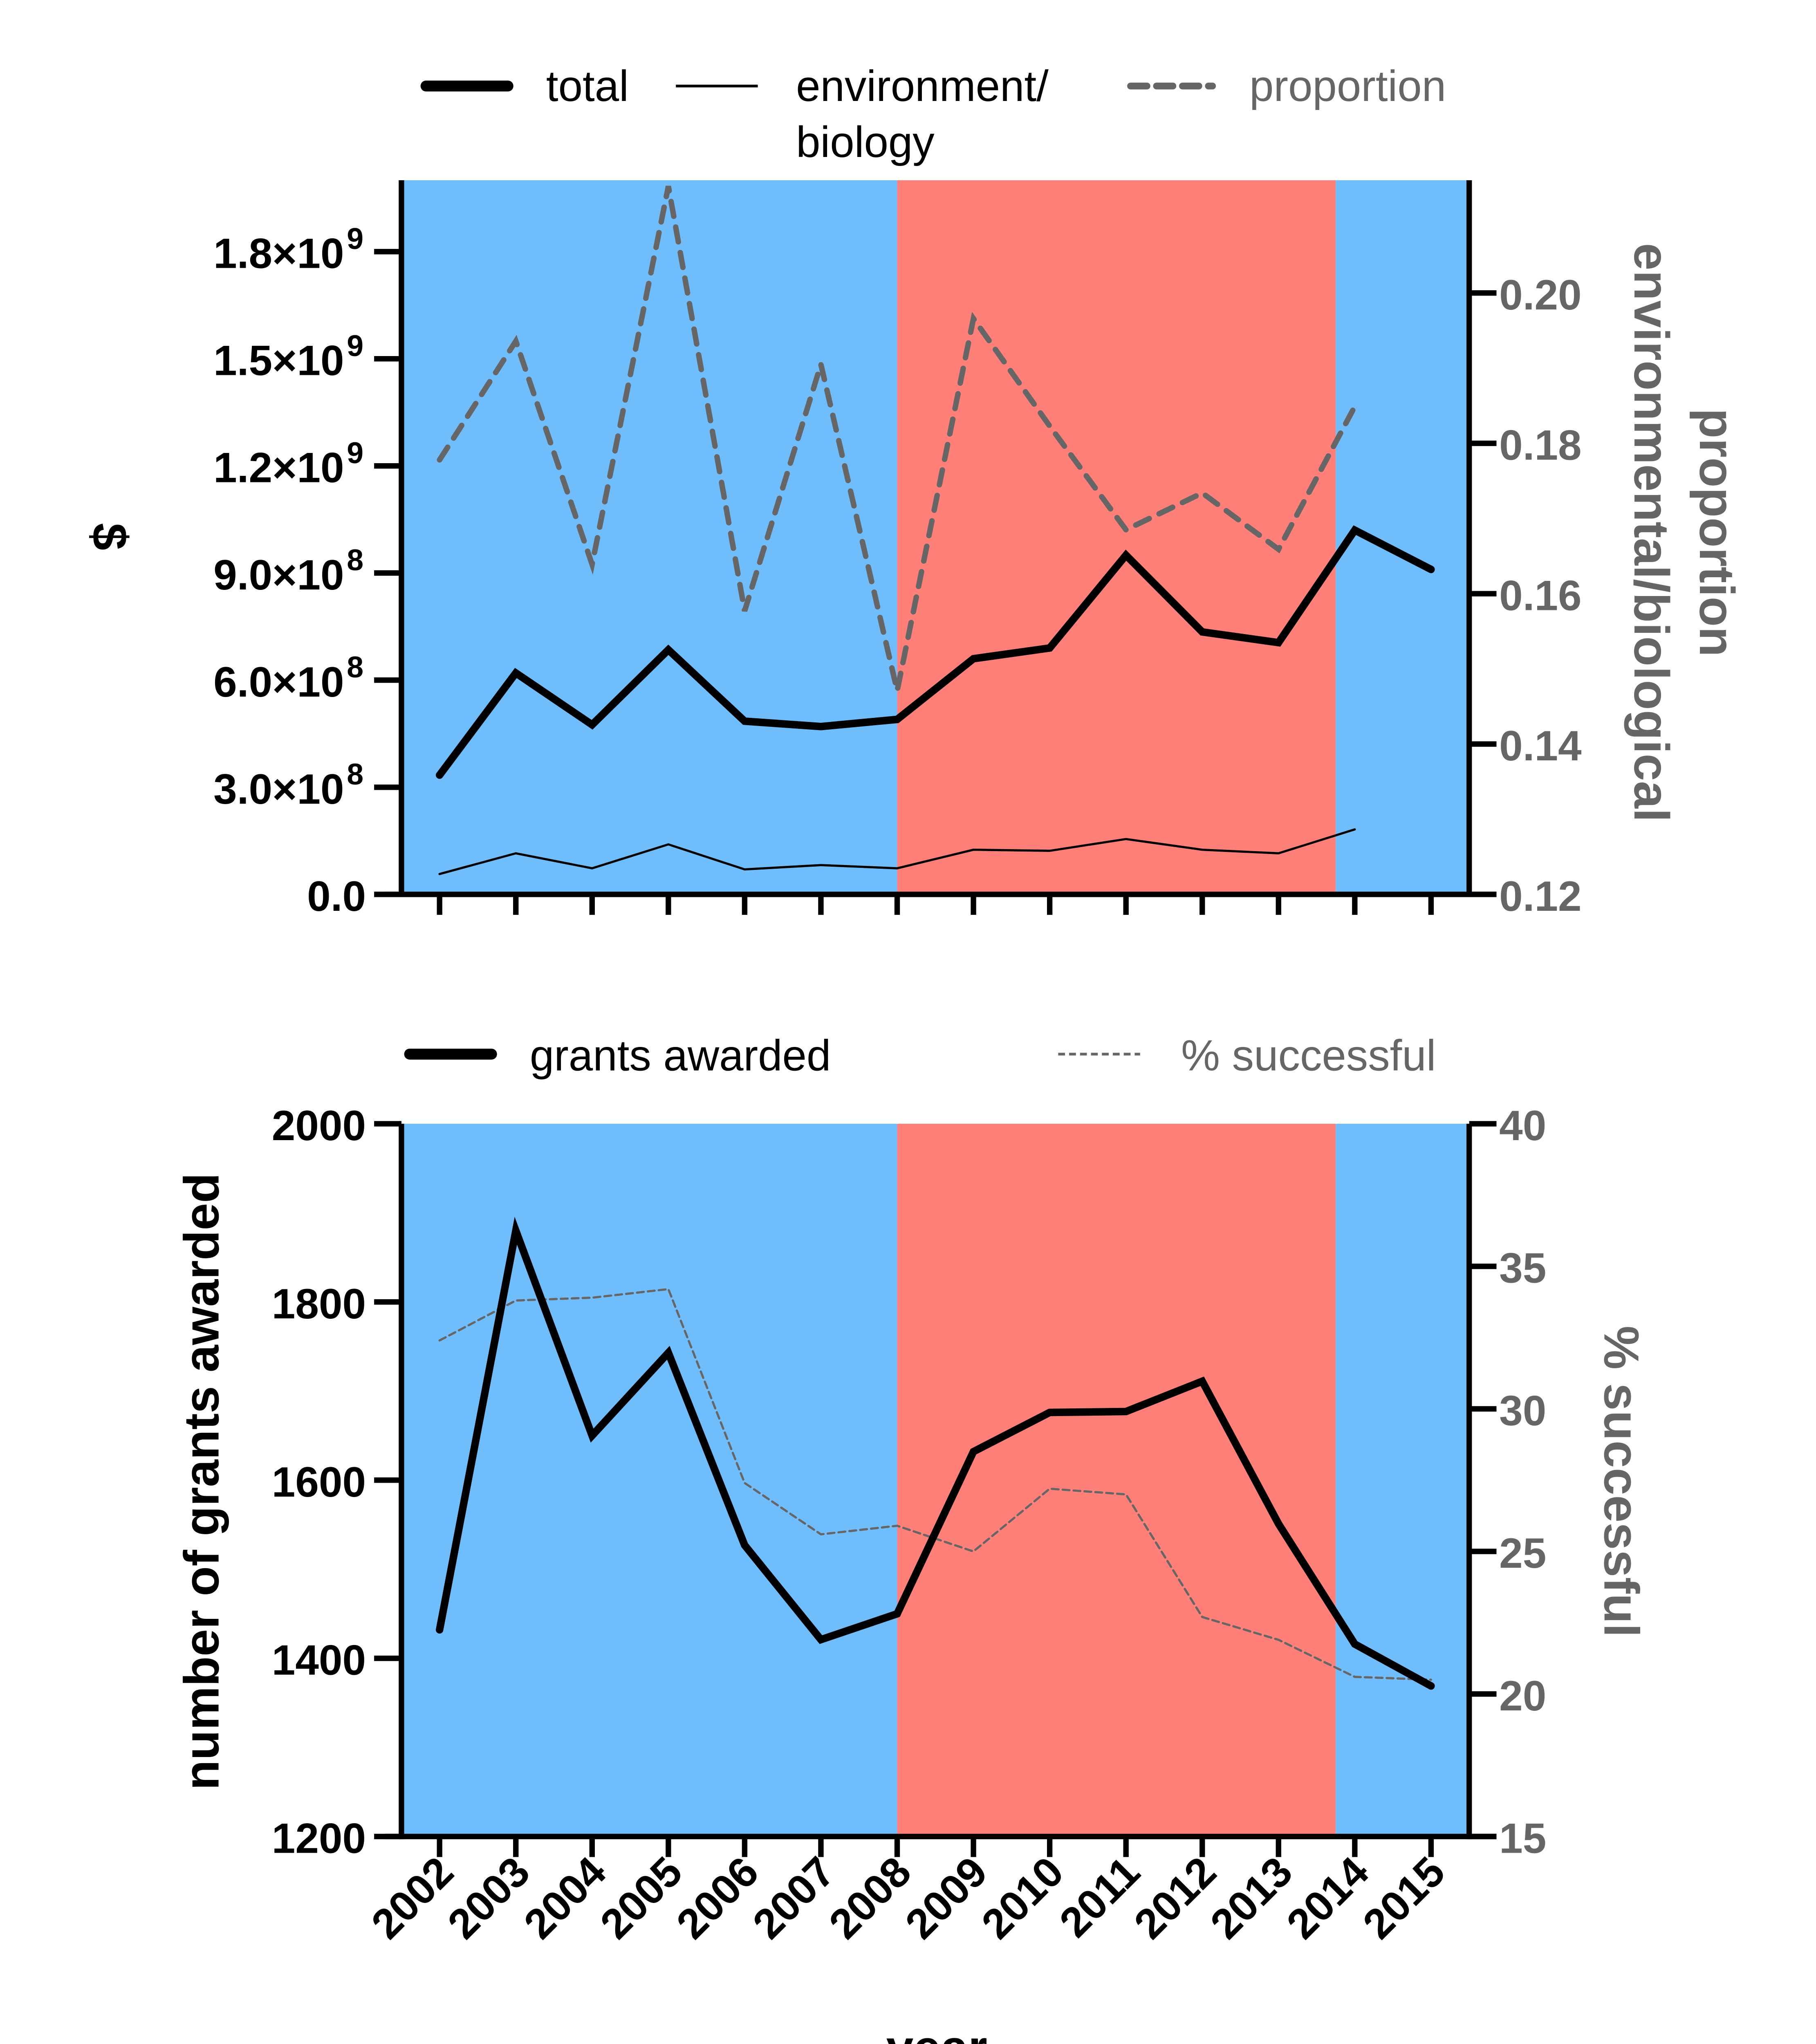  Describe the element at coordinates (1522, 1268) in the screenshot. I see `y-right-tick-label: 35` at that location.